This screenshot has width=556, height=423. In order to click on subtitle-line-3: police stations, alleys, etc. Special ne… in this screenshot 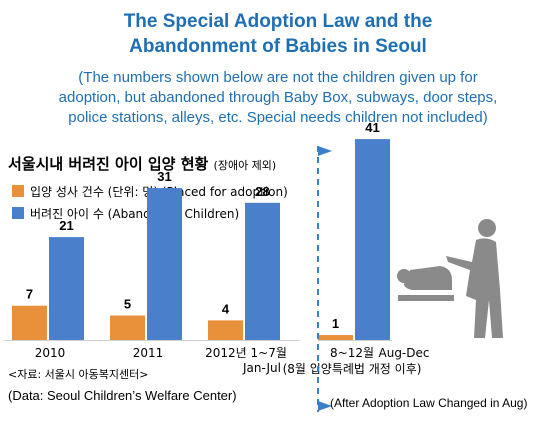, I will do `click(278, 117)`.